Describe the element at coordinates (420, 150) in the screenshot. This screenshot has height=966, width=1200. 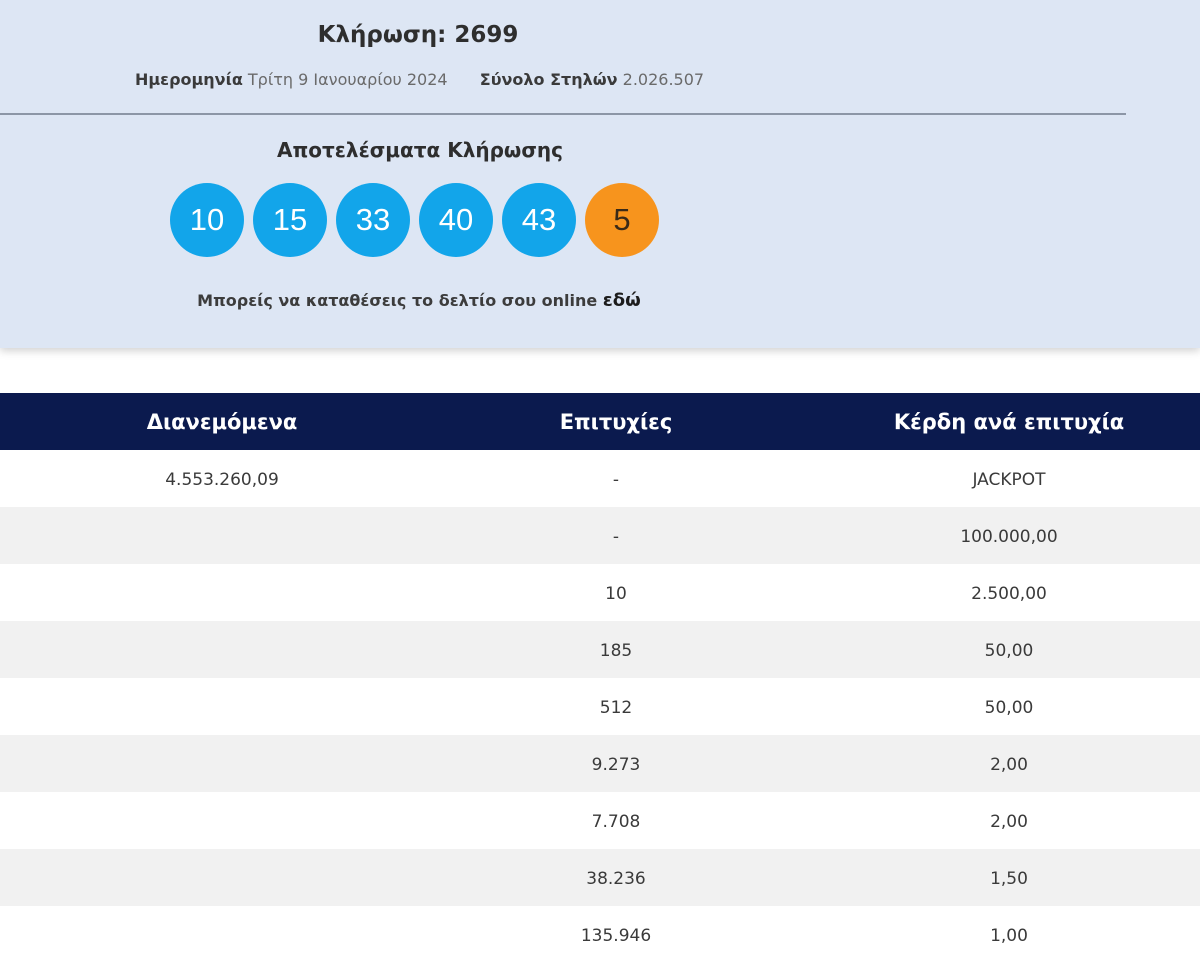
I see `results-title: Αποτελέσματα Κλήρωσης` at that location.